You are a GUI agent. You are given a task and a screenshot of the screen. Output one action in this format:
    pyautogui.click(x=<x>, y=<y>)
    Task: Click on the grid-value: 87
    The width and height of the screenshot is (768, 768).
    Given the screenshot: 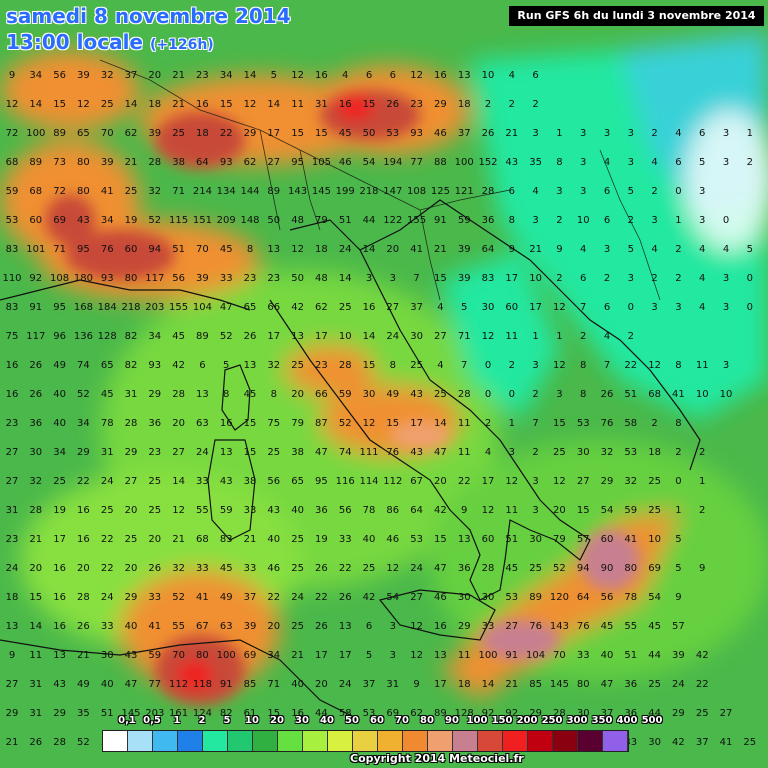 What is the action you would take?
    pyautogui.click(x=321, y=423)
    